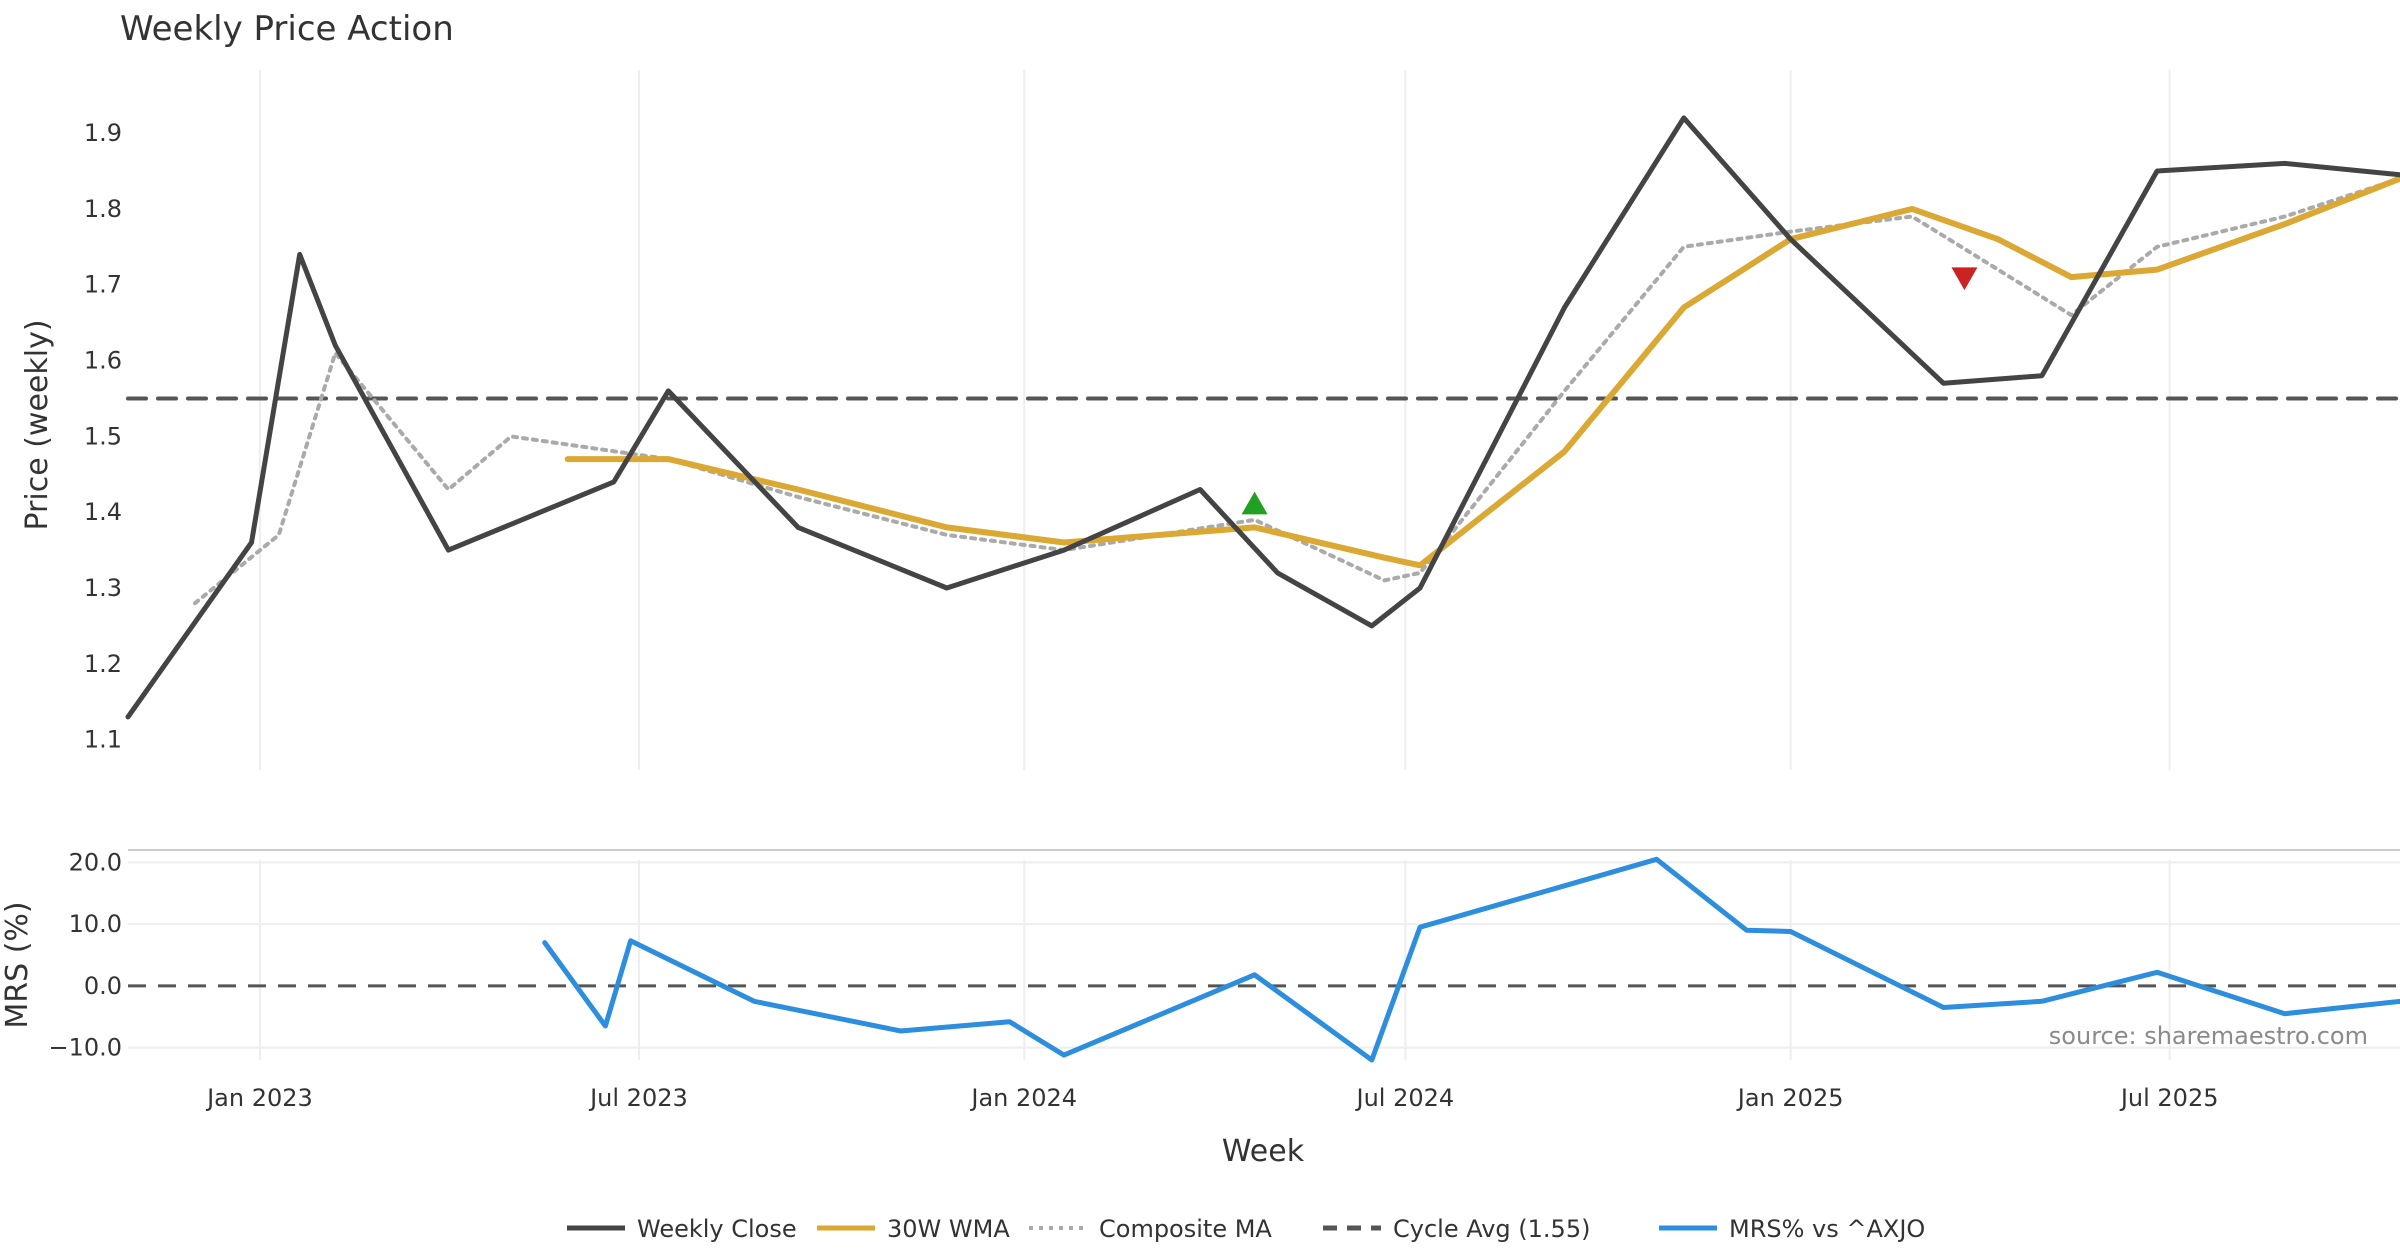  Describe the element at coordinates (1491, 1229) in the screenshot. I see `legend-label: Cycle Avg (1.55)` at that location.